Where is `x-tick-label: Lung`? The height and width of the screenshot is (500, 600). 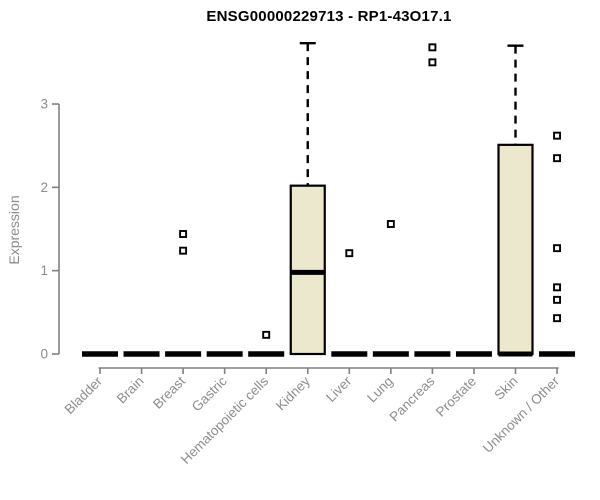 x-tick-label: Lung is located at coordinates (380, 390).